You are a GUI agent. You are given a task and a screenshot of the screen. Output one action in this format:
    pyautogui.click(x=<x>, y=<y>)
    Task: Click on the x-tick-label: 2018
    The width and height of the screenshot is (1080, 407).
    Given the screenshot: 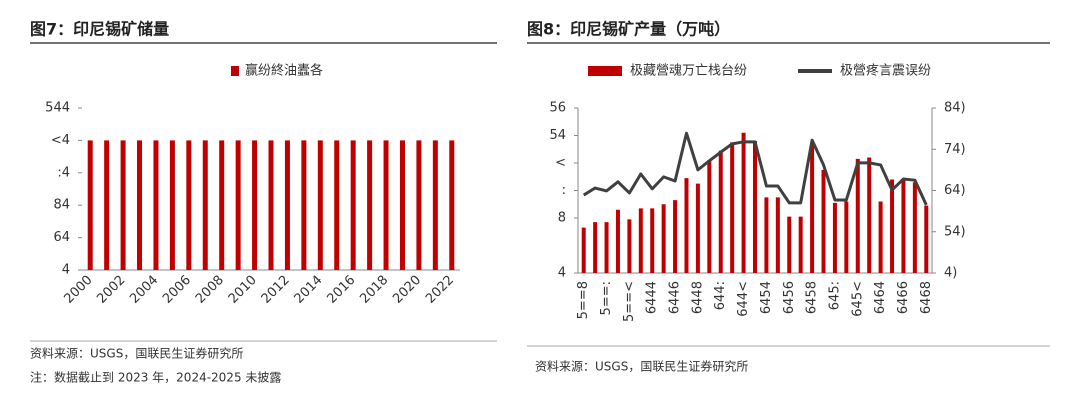 What is the action you would take?
    pyautogui.click(x=374, y=290)
    